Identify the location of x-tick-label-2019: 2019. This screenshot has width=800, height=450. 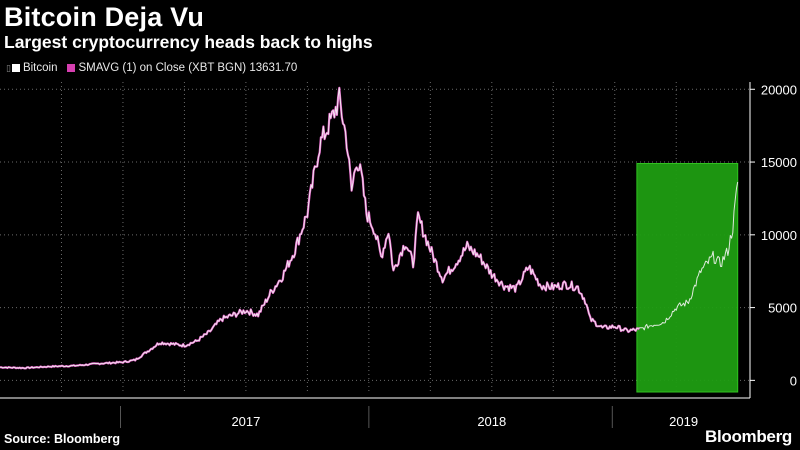
(683, 421).